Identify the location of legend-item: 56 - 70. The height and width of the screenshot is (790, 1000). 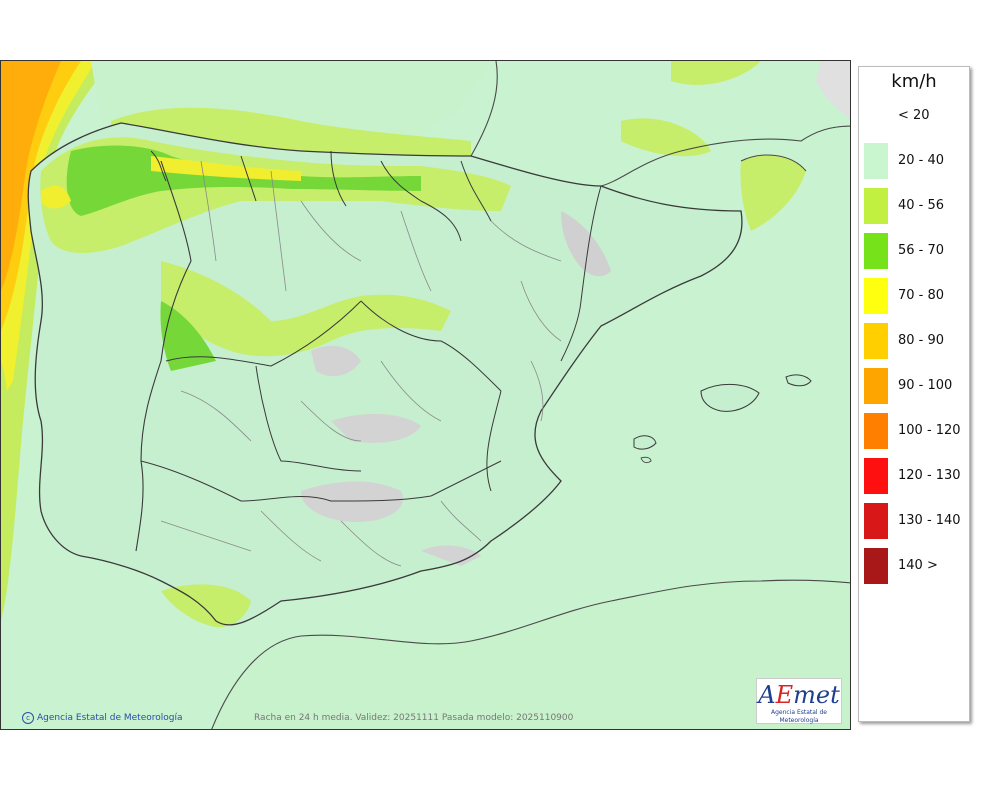
(916, 251).